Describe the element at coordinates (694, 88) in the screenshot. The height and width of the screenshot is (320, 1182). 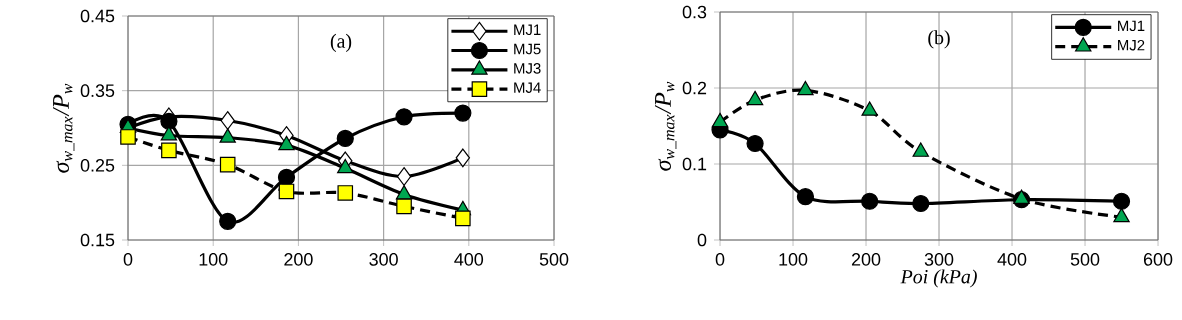
I see `y-tick-label: 0.2` at that location.